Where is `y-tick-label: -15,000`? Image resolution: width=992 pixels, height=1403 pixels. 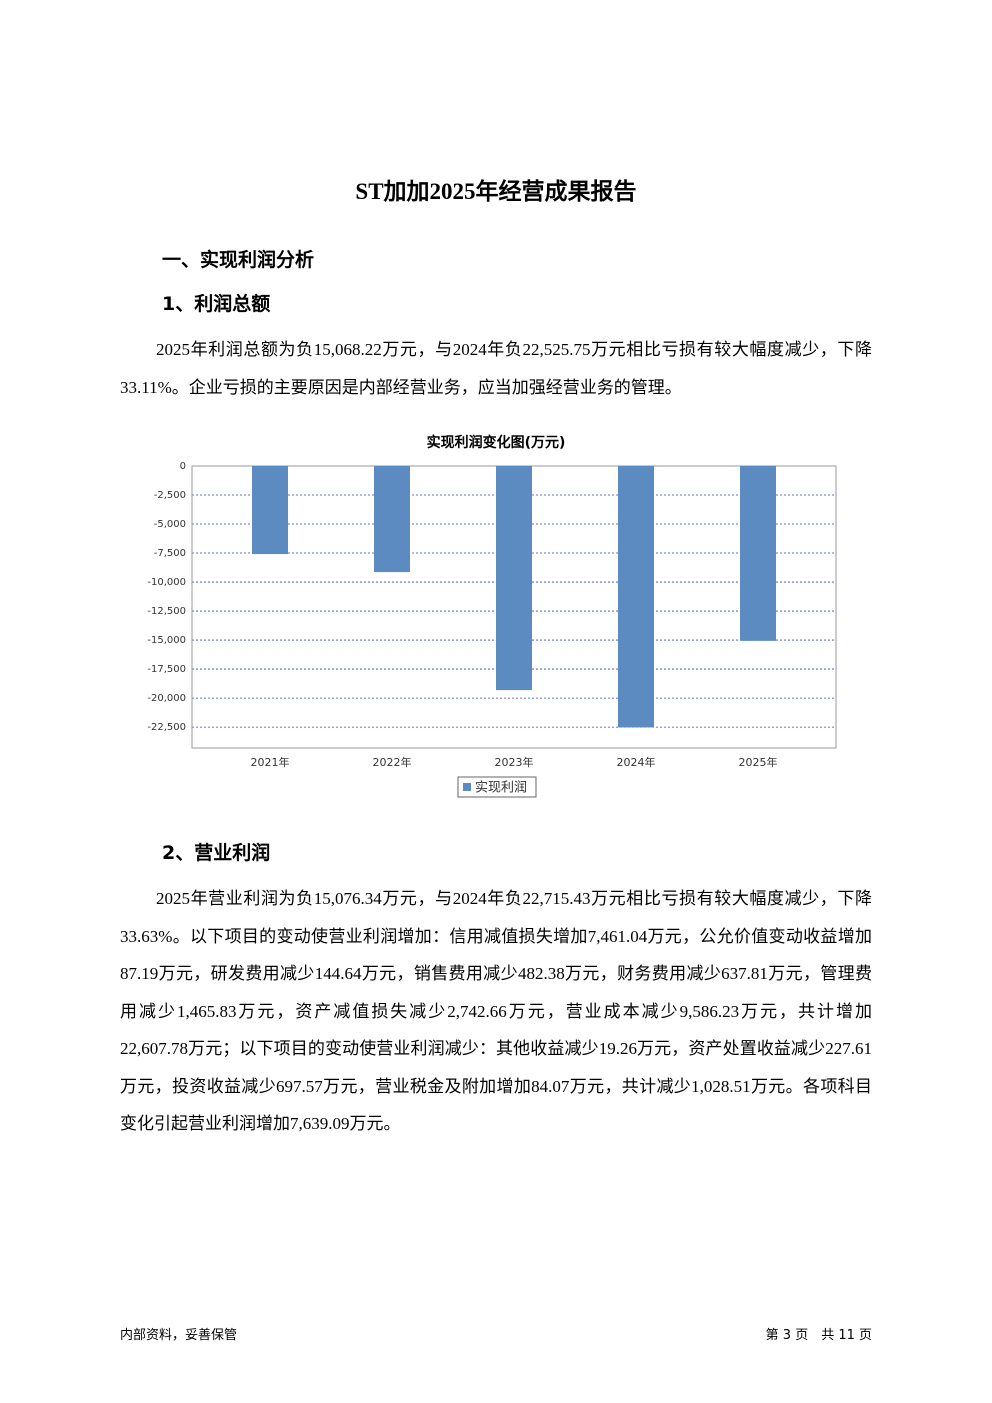
y-tick-label: -15,000 is located at coordinates (166, 640).